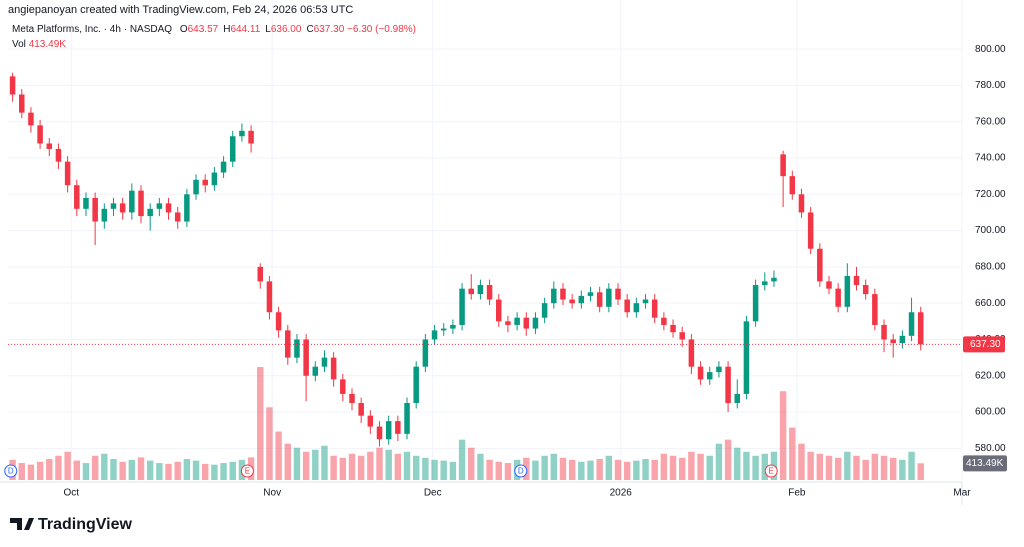 The image size is (1024, 547). Describe the element at coordinates (990, 412) in the screenshot. I see `y-tick-label: 600.00` at that location.